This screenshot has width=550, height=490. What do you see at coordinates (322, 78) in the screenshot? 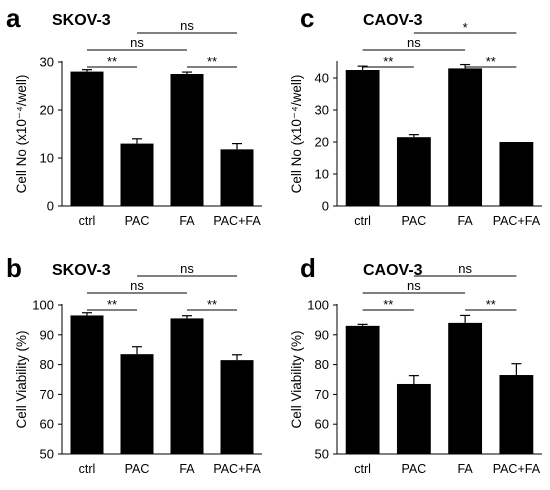
I see `y-tick-label: 40` at bounding box center [322, 78].